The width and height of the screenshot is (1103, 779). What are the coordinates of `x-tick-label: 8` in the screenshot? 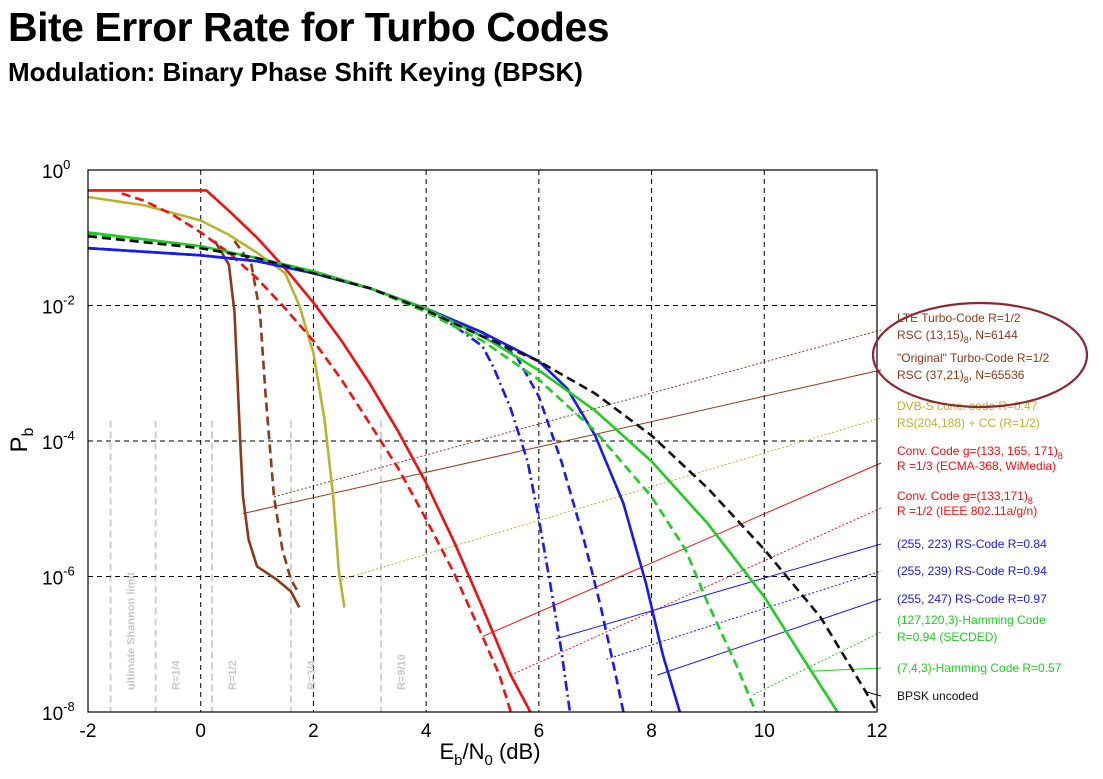 It's located at (651, 731).